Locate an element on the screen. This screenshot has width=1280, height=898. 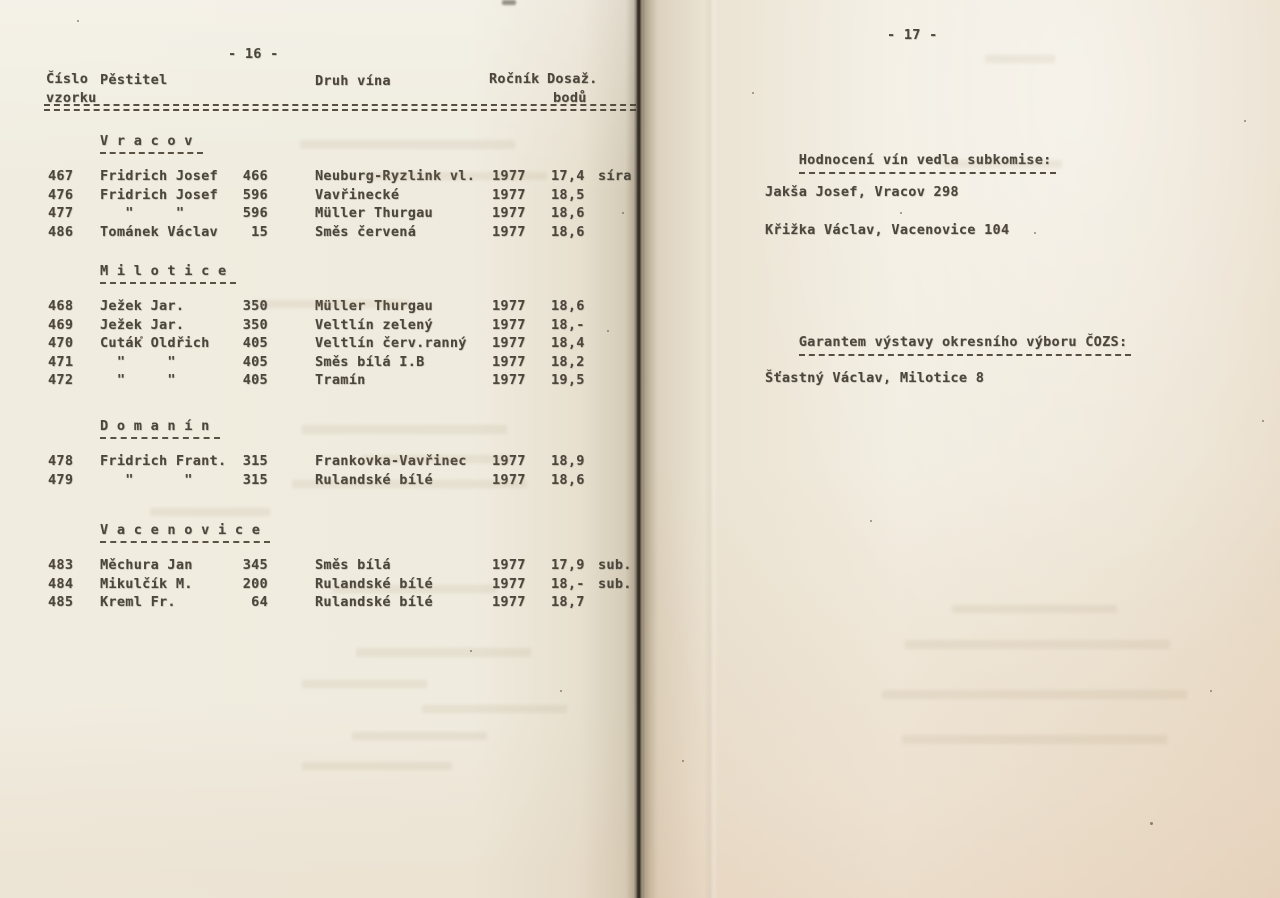
points-scored: 19,5 is located at coordinates (568, 380).